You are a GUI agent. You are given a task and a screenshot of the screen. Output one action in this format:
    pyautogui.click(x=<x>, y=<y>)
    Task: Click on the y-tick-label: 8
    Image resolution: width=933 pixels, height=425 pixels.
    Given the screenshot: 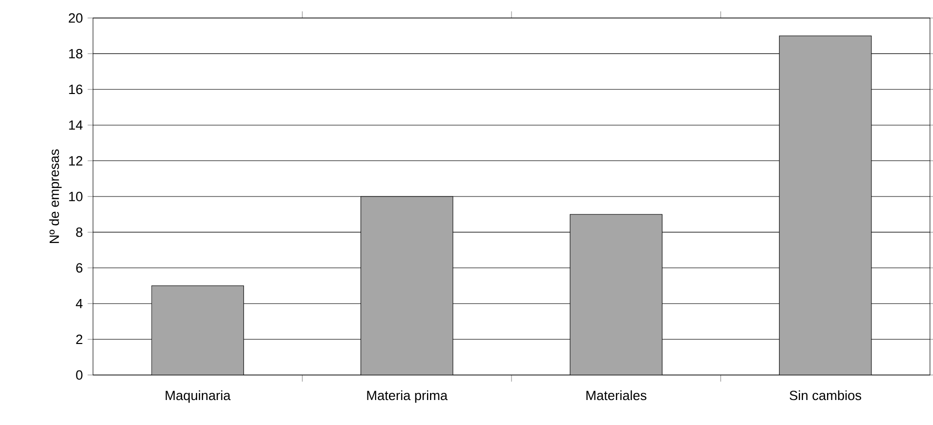 What is the action you would take?
    pyautogui.click(x=79, y=232)
    